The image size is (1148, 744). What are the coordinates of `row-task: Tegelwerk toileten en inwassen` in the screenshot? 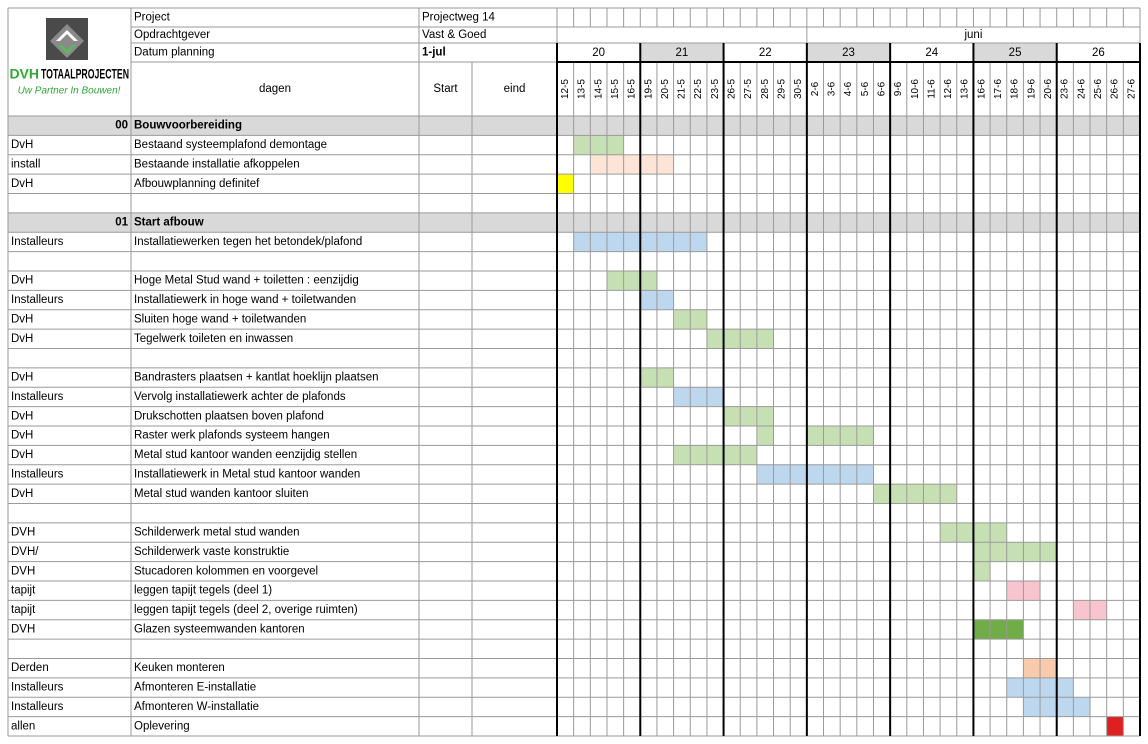 It's located at (213, 339).